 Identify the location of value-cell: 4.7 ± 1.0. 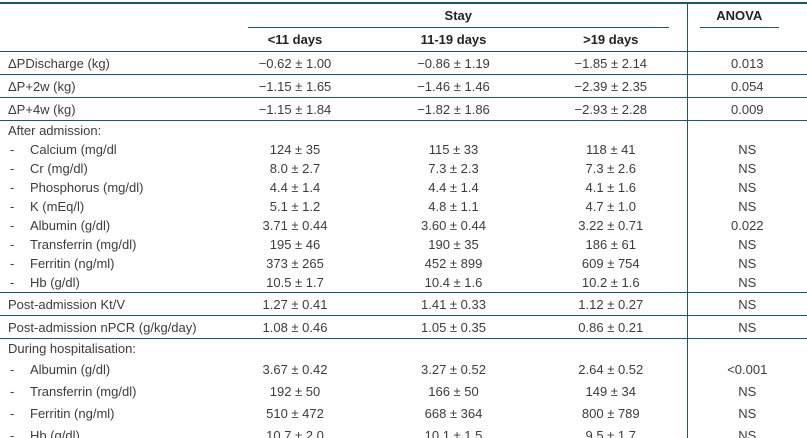
(611, 206).